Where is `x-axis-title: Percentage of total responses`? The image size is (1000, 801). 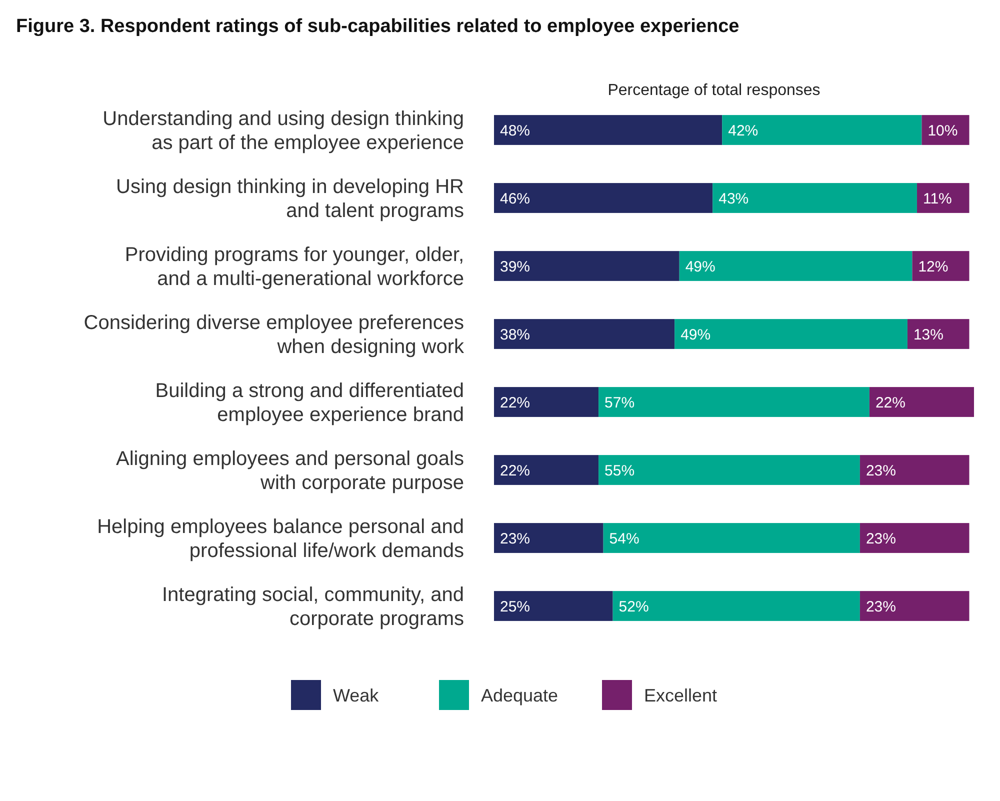
x-axis-title: Percentage of total responses is located at coordinates (714, 90).